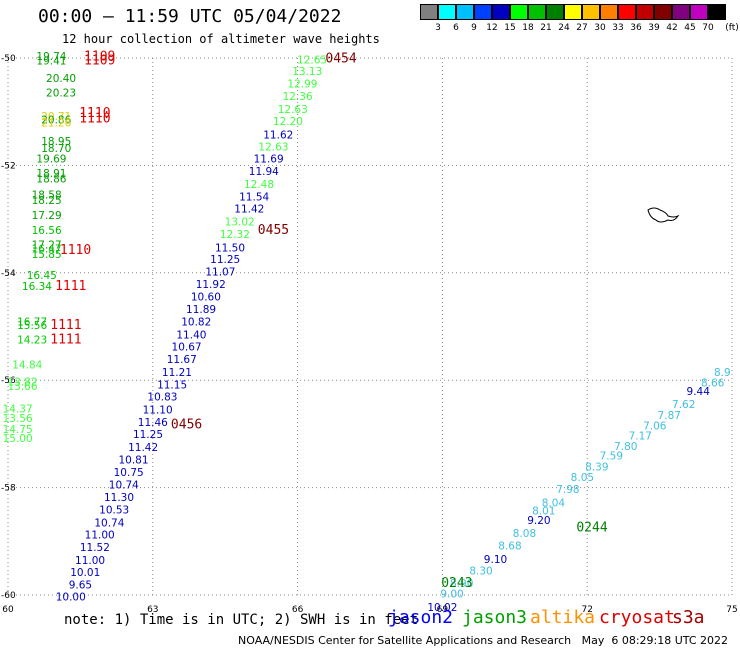 The image size is (740, 650). What do you see at coordinates (56, 142) in the screenshot?
I see `wave-height-label: 18.95` at bounding box center [56, 142].